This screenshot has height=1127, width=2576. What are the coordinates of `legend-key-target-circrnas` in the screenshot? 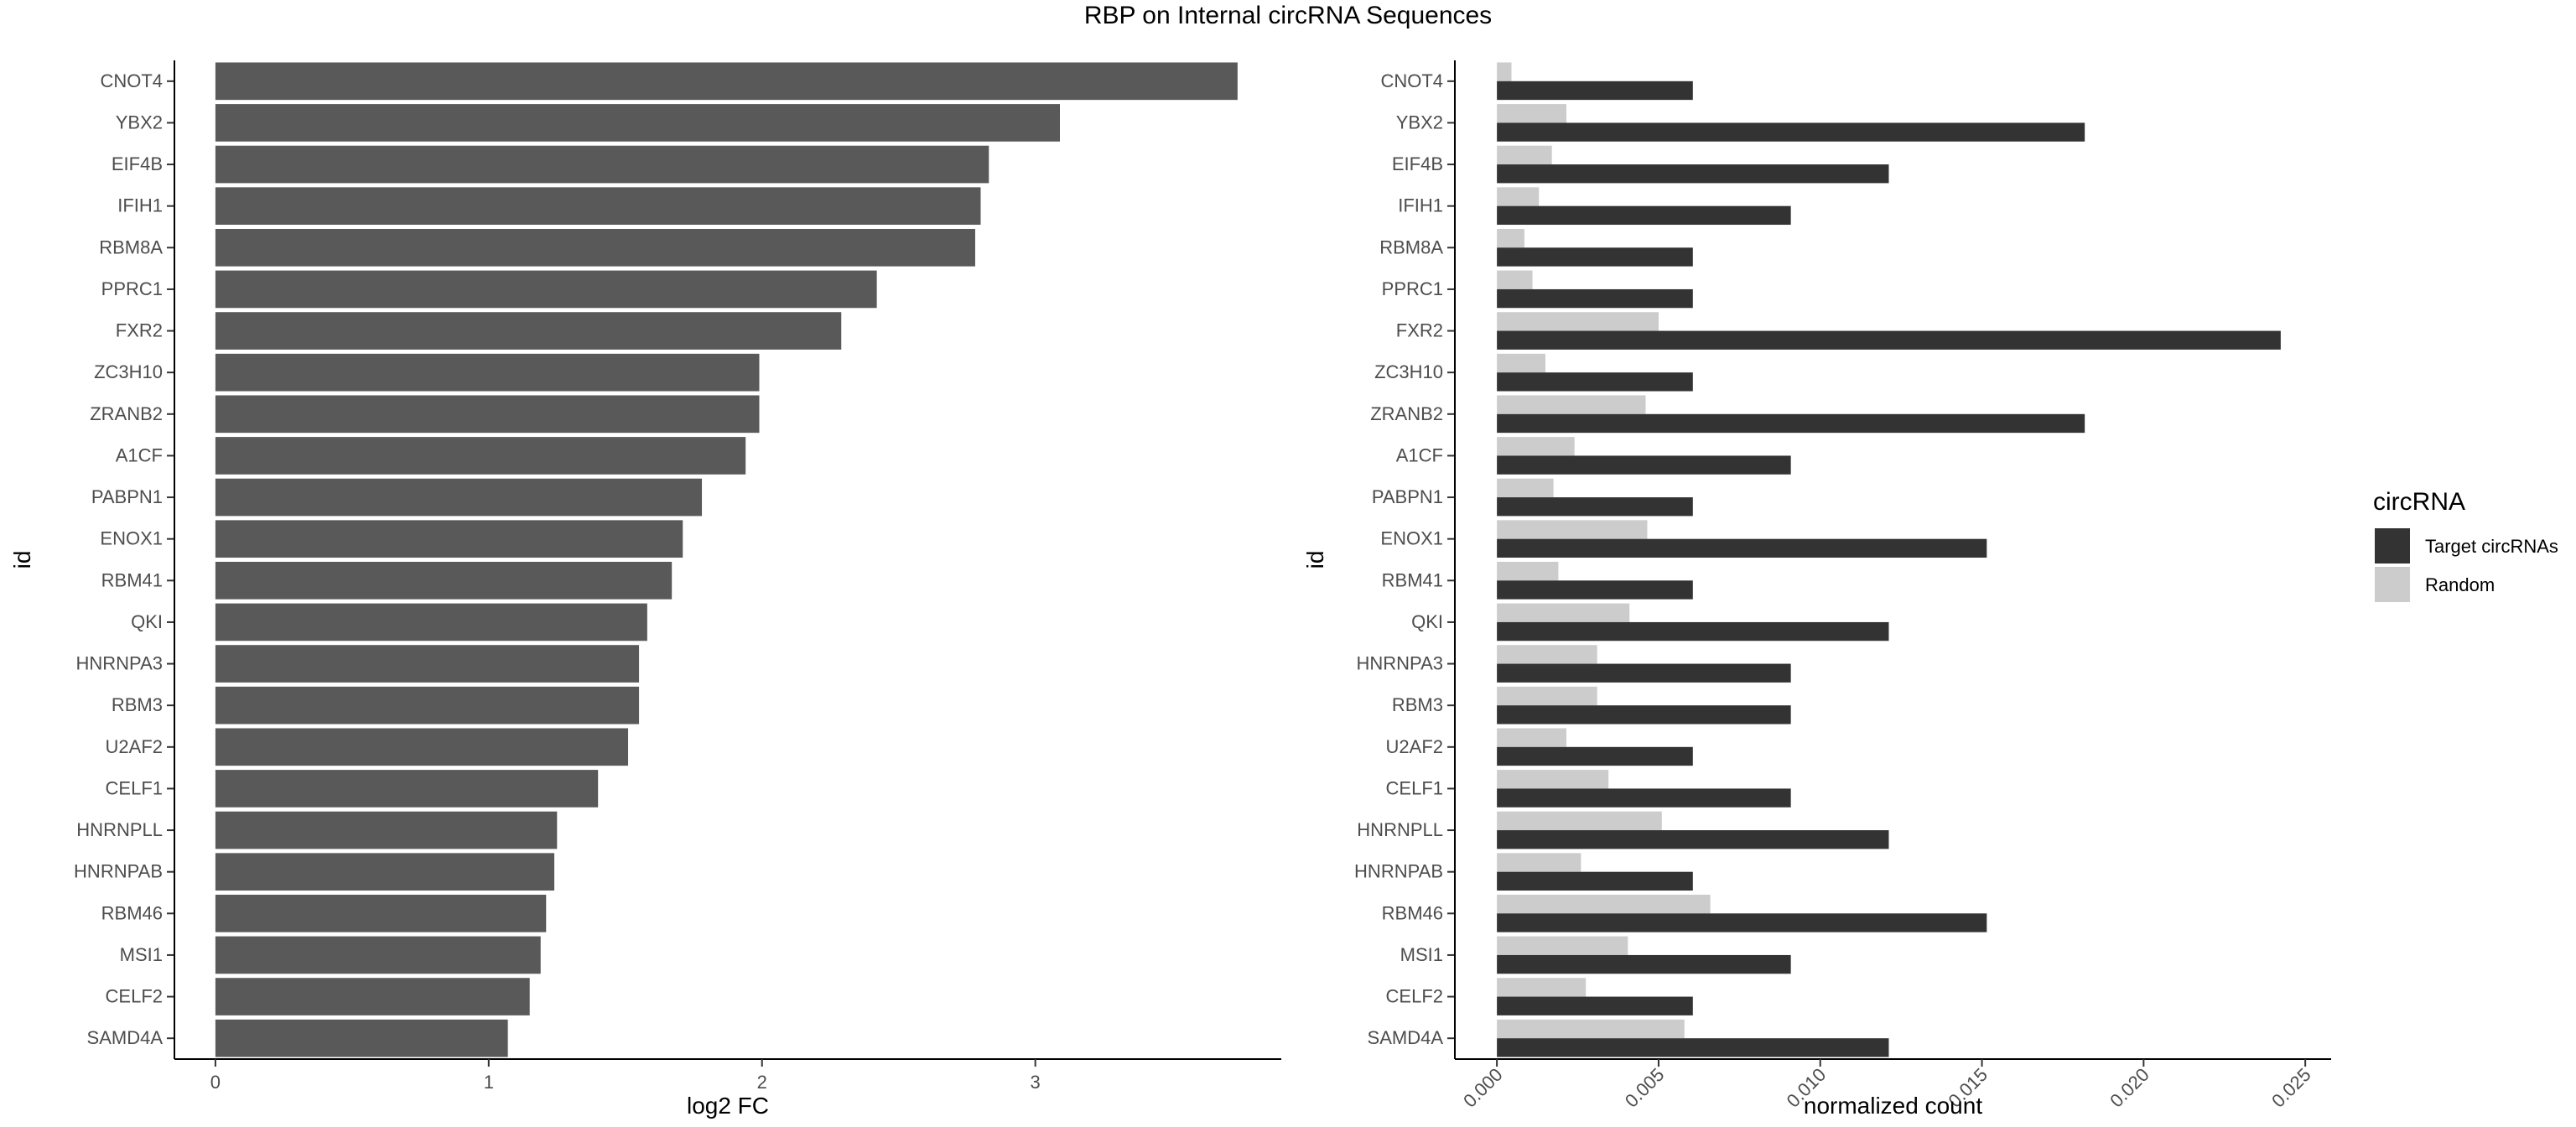 It's located at (2392, 546).